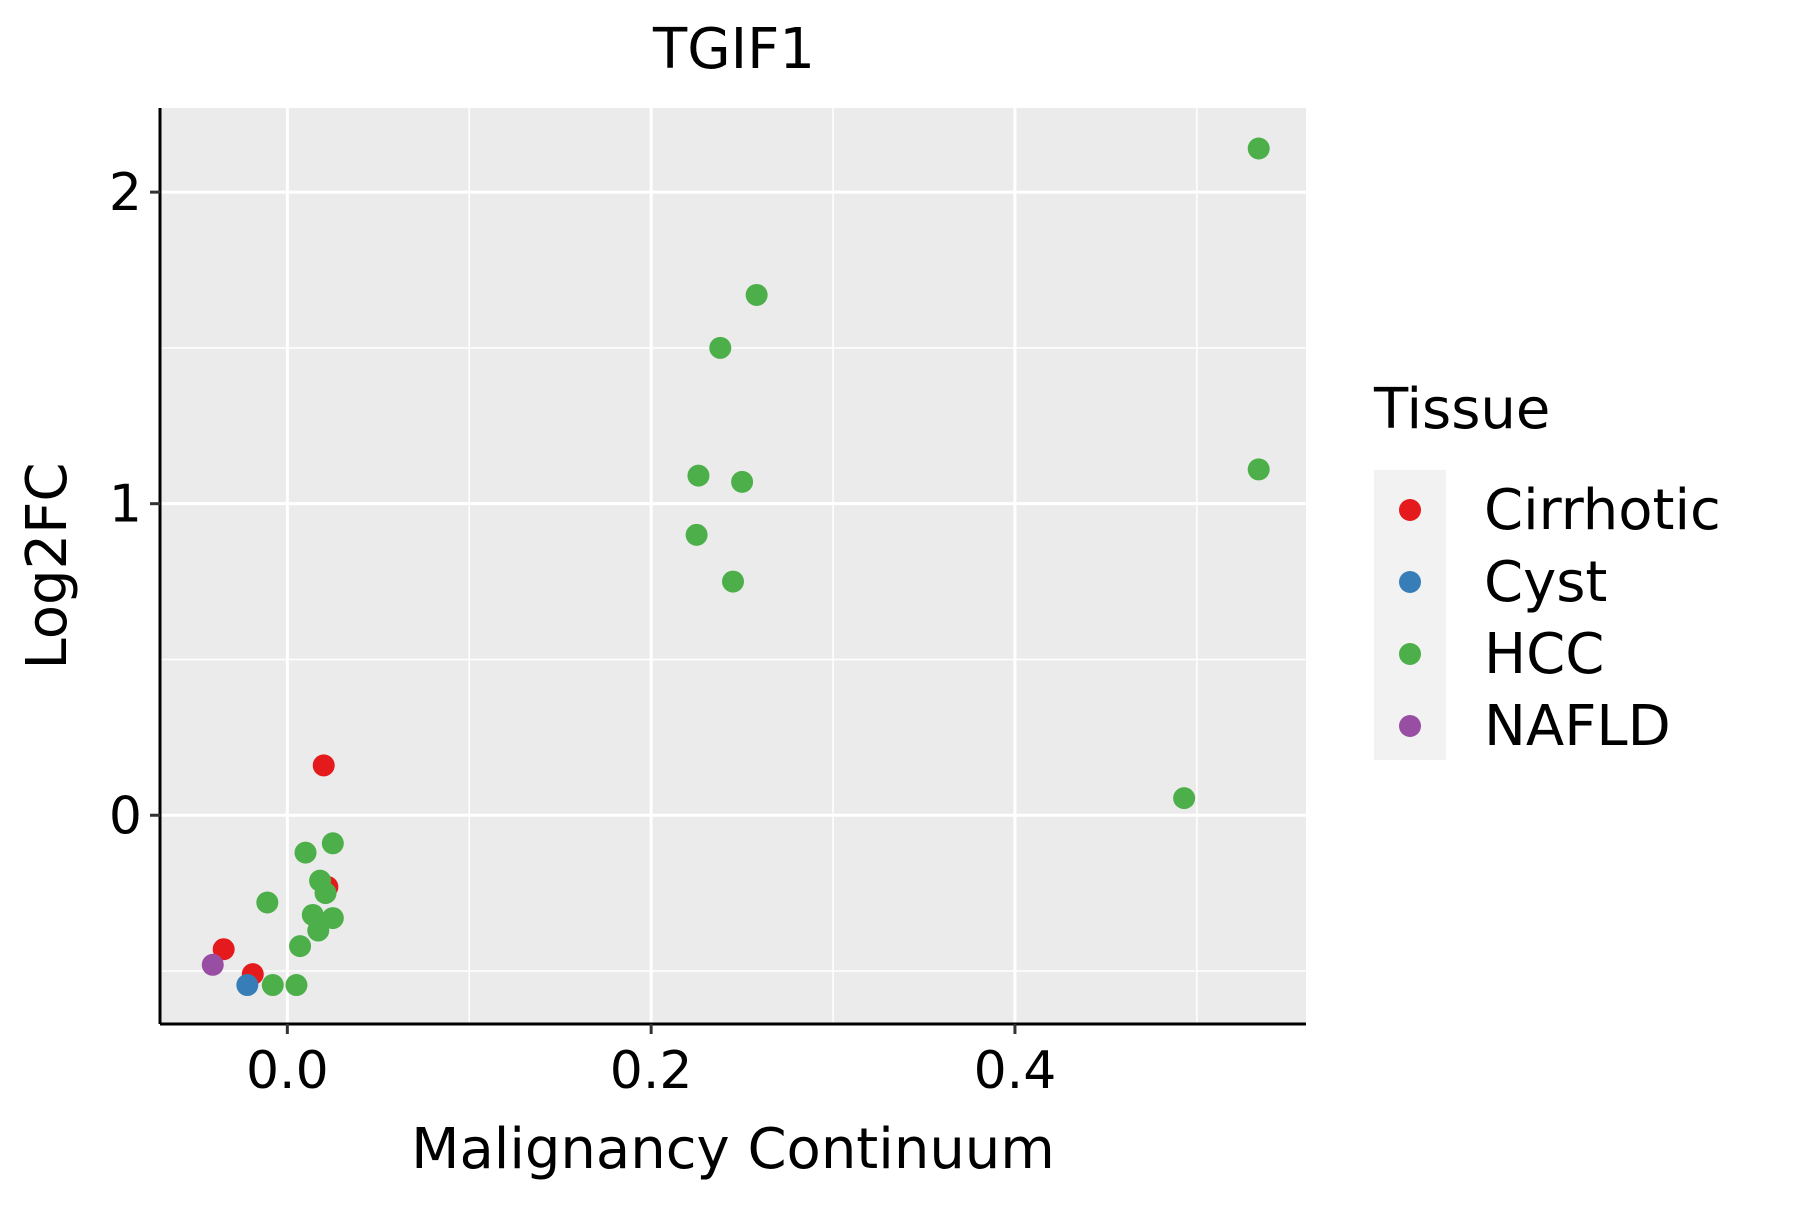 Image resolution: width=1800 pixels, height=1205 pixels. Describe the element at coordinates (212, 964) in the screenshot. I see `data-point-nafld` at that location.